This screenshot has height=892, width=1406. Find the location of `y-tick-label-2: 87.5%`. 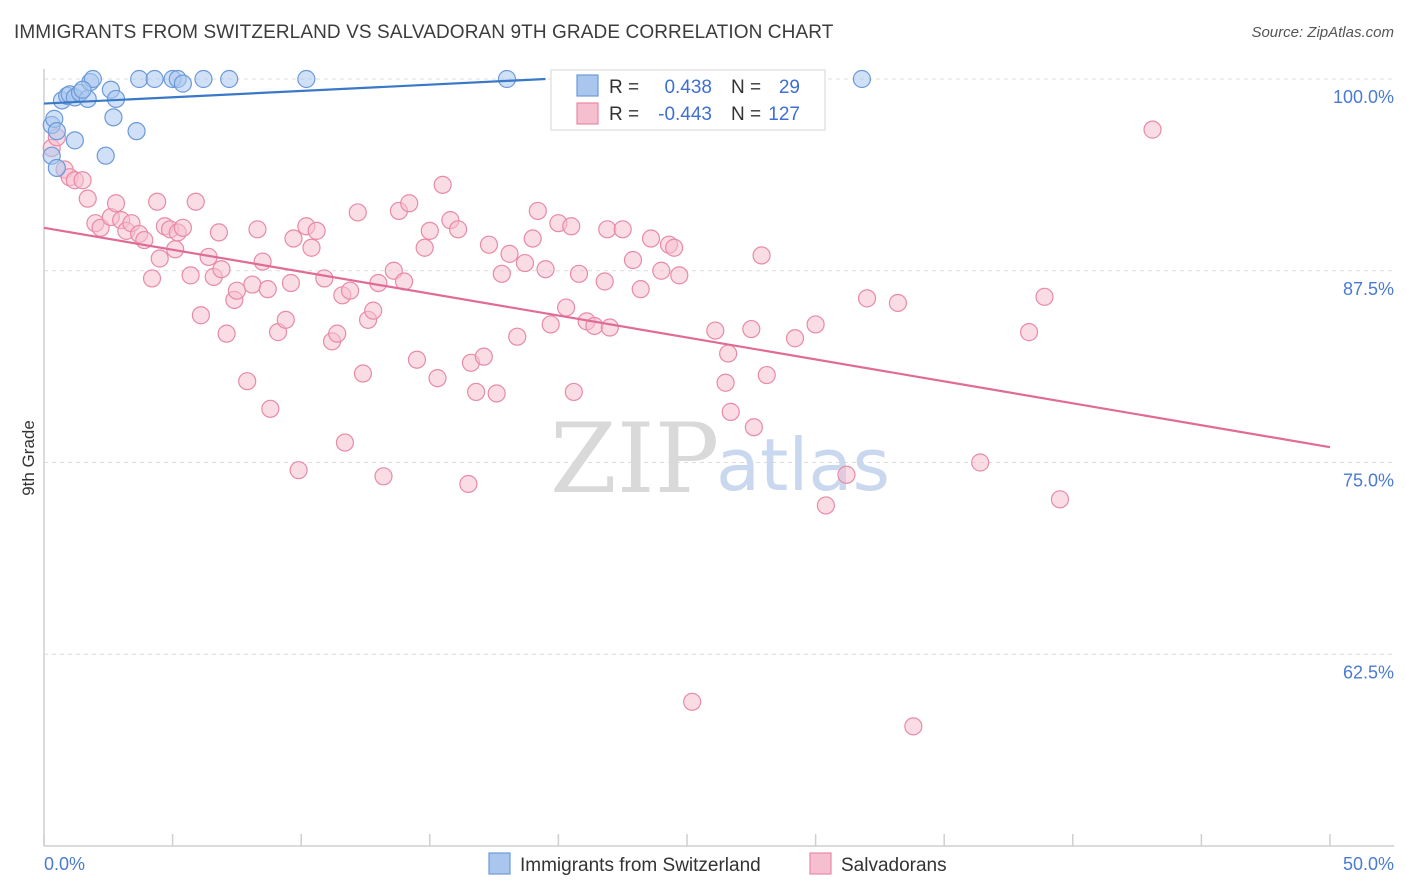

y-tick-label-2: 87.5% is located at coordinates (1368, 289).